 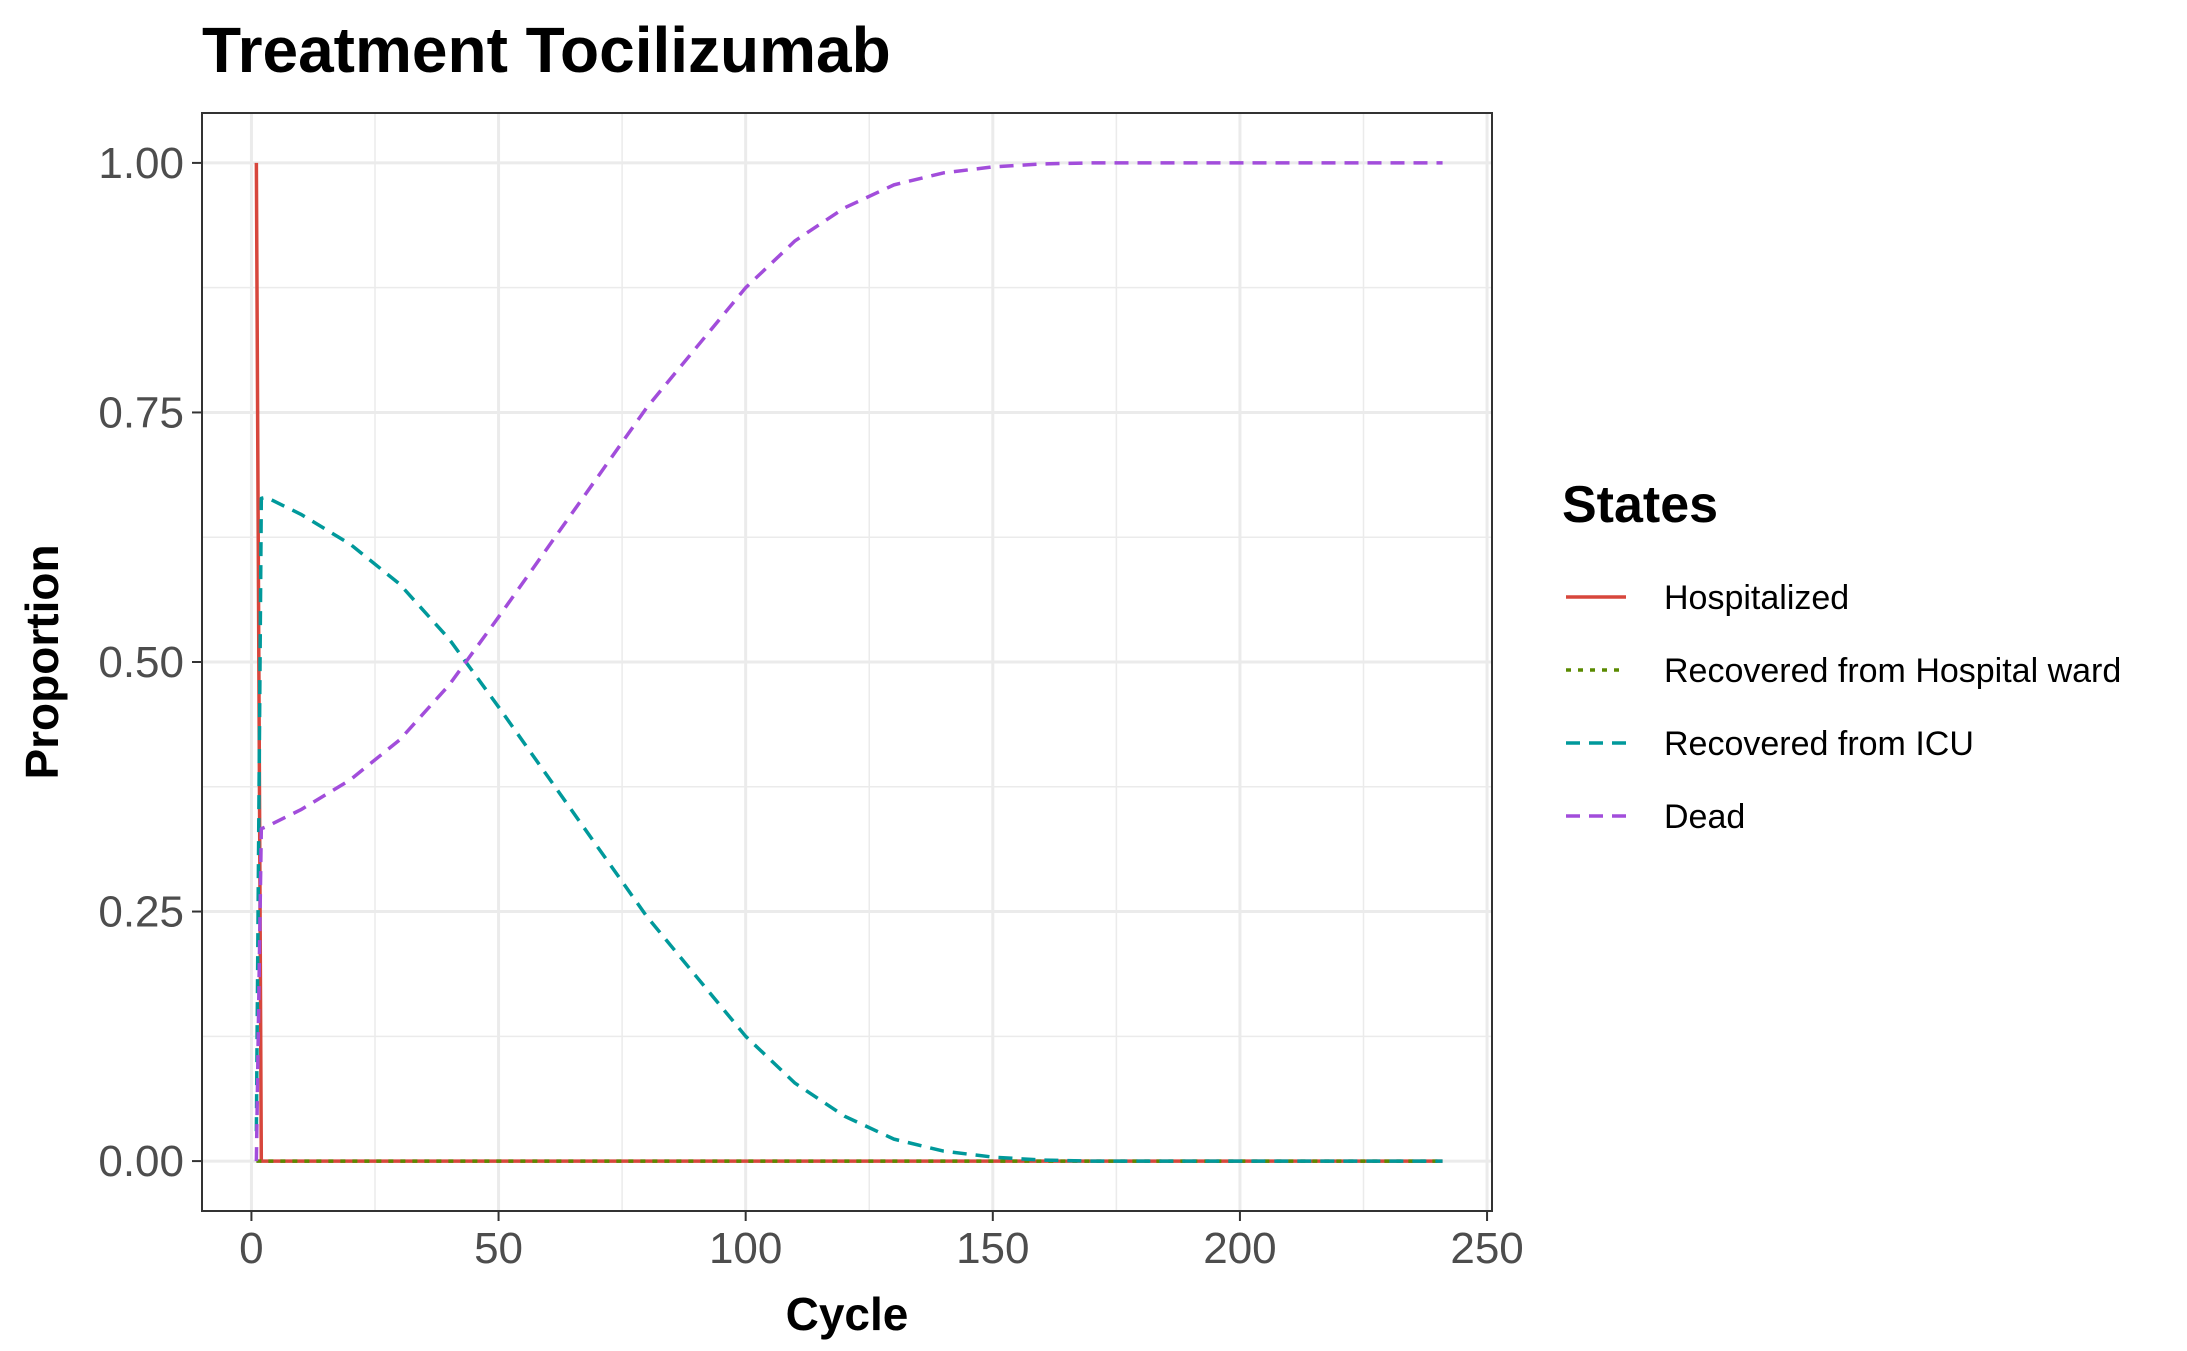 What do you see at coordinates (141, 912) in the screenshot?
I see `y-tick-label: 0.25` at bounding box center [141, 912].